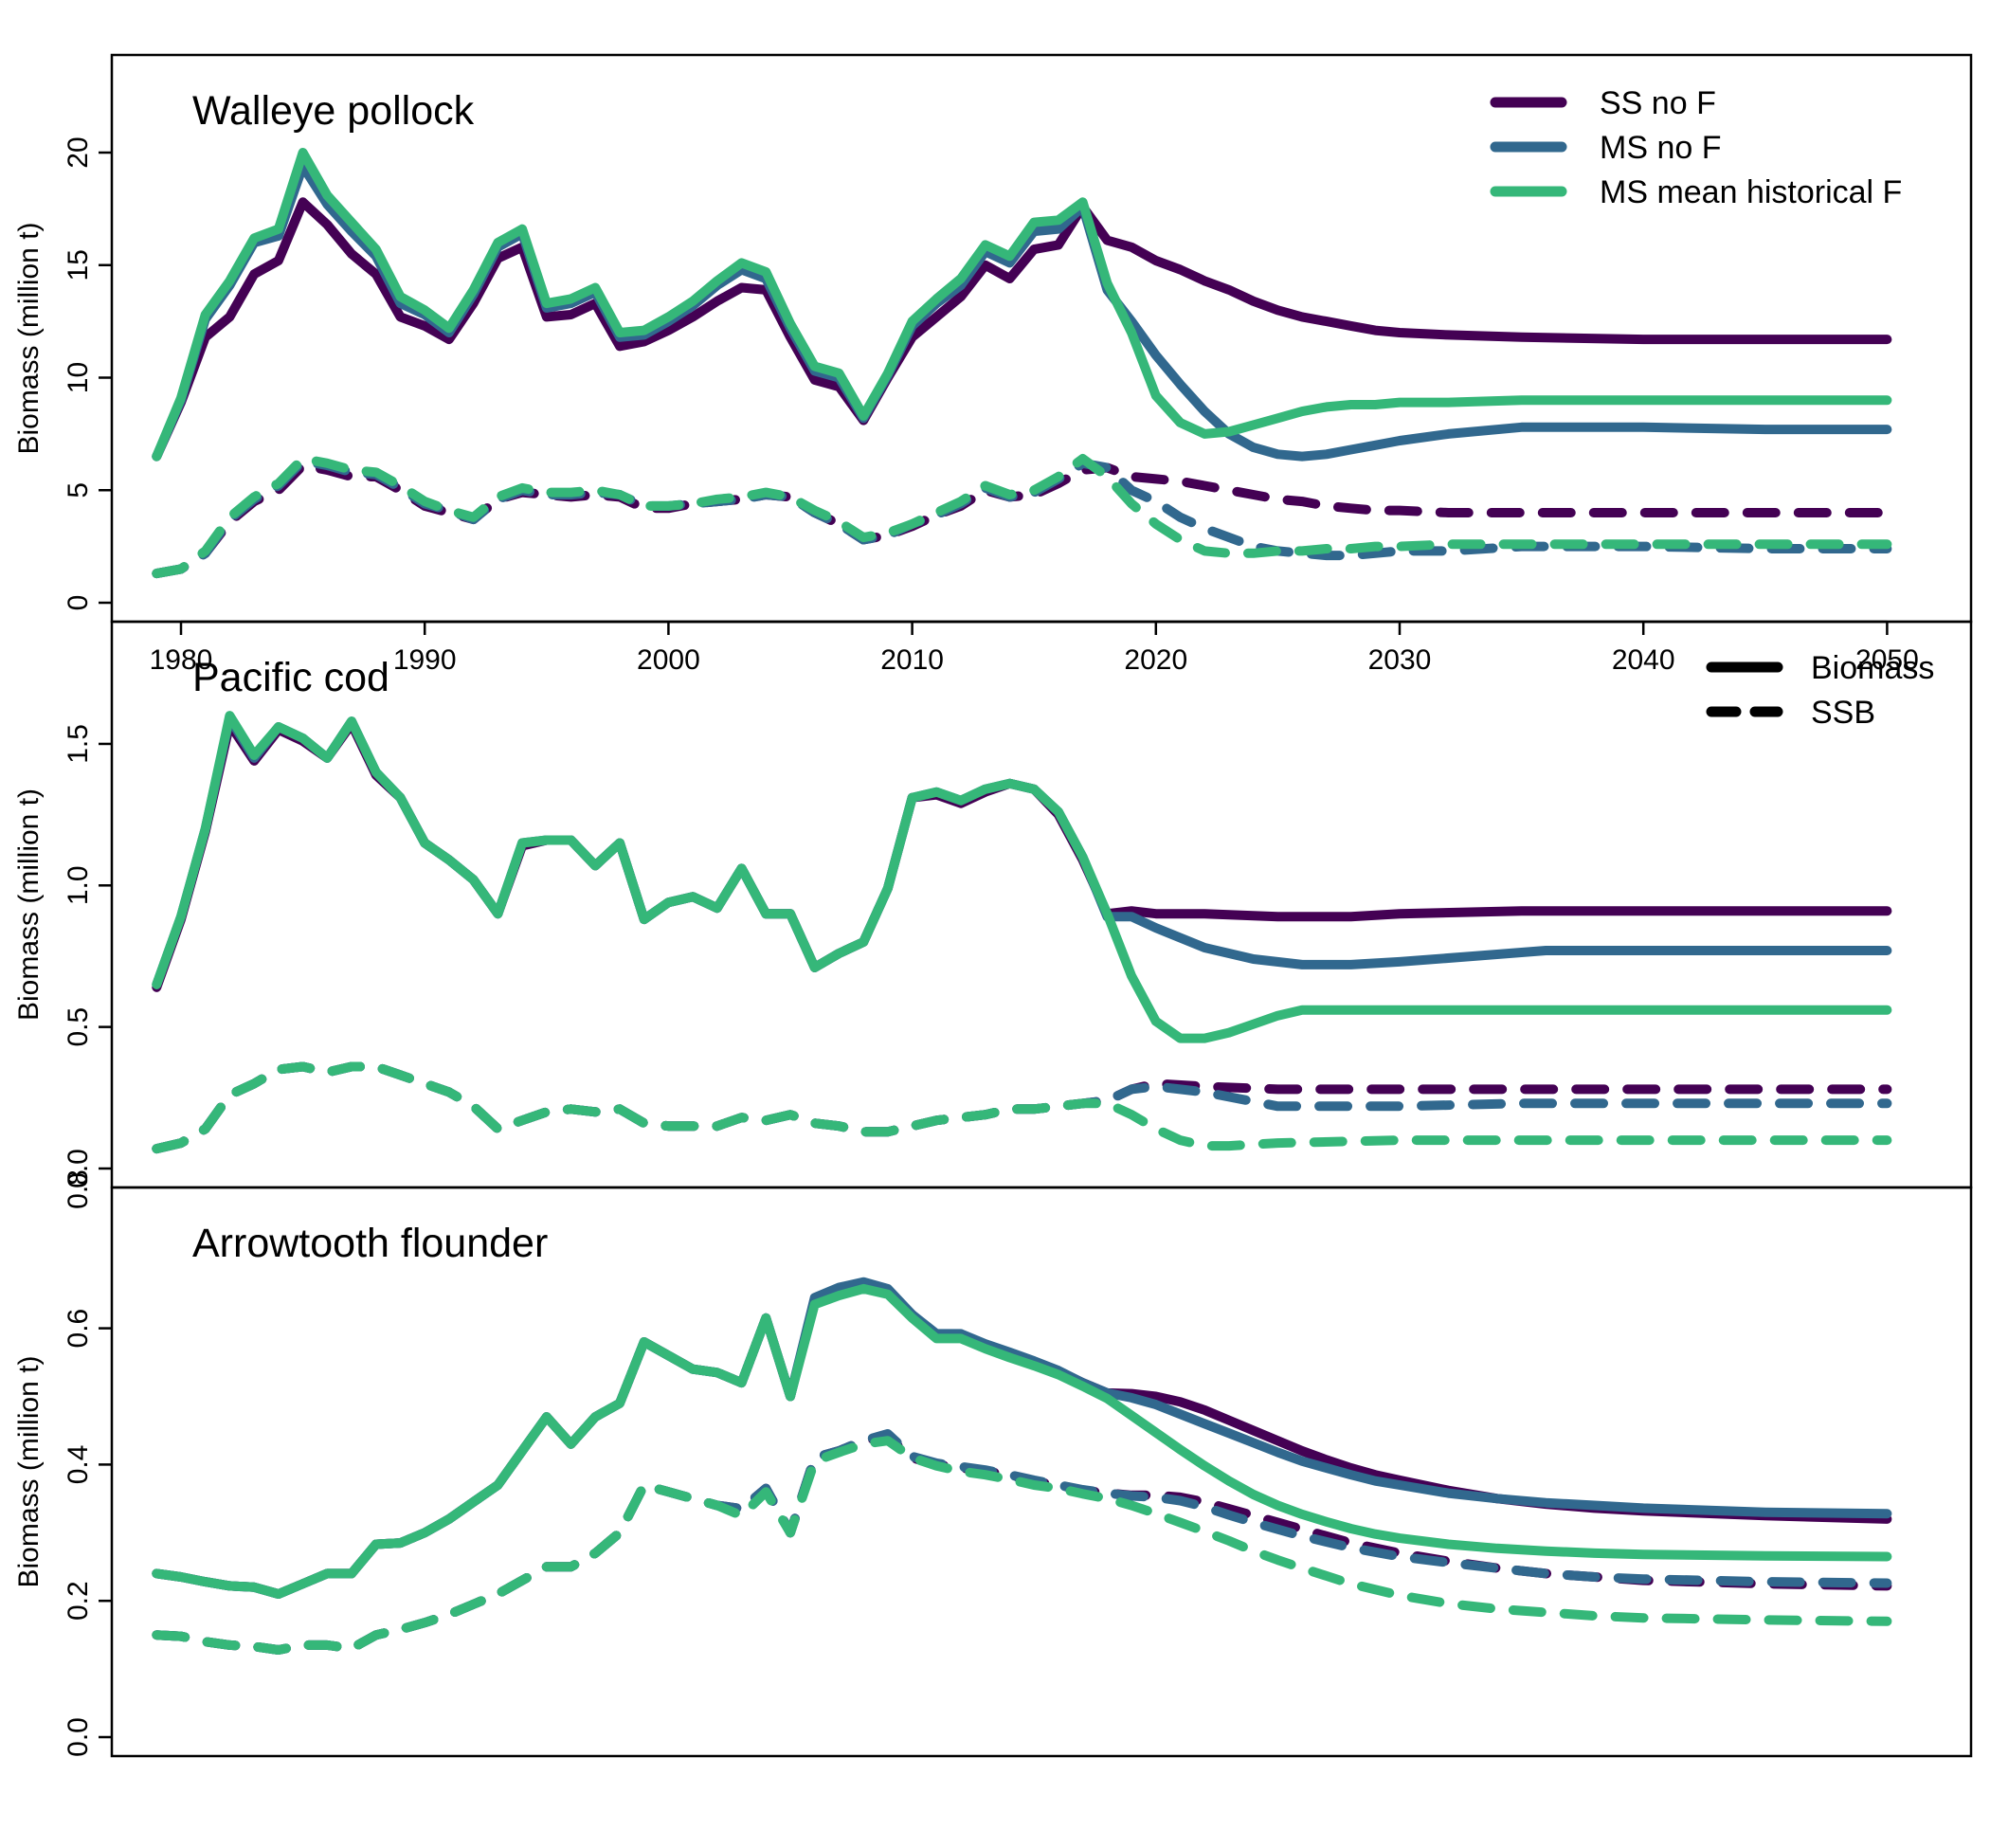  Describe the element at coordinates (1820, 691) in the screenshot. I see `legend-types: Biomass SSB` at that location.